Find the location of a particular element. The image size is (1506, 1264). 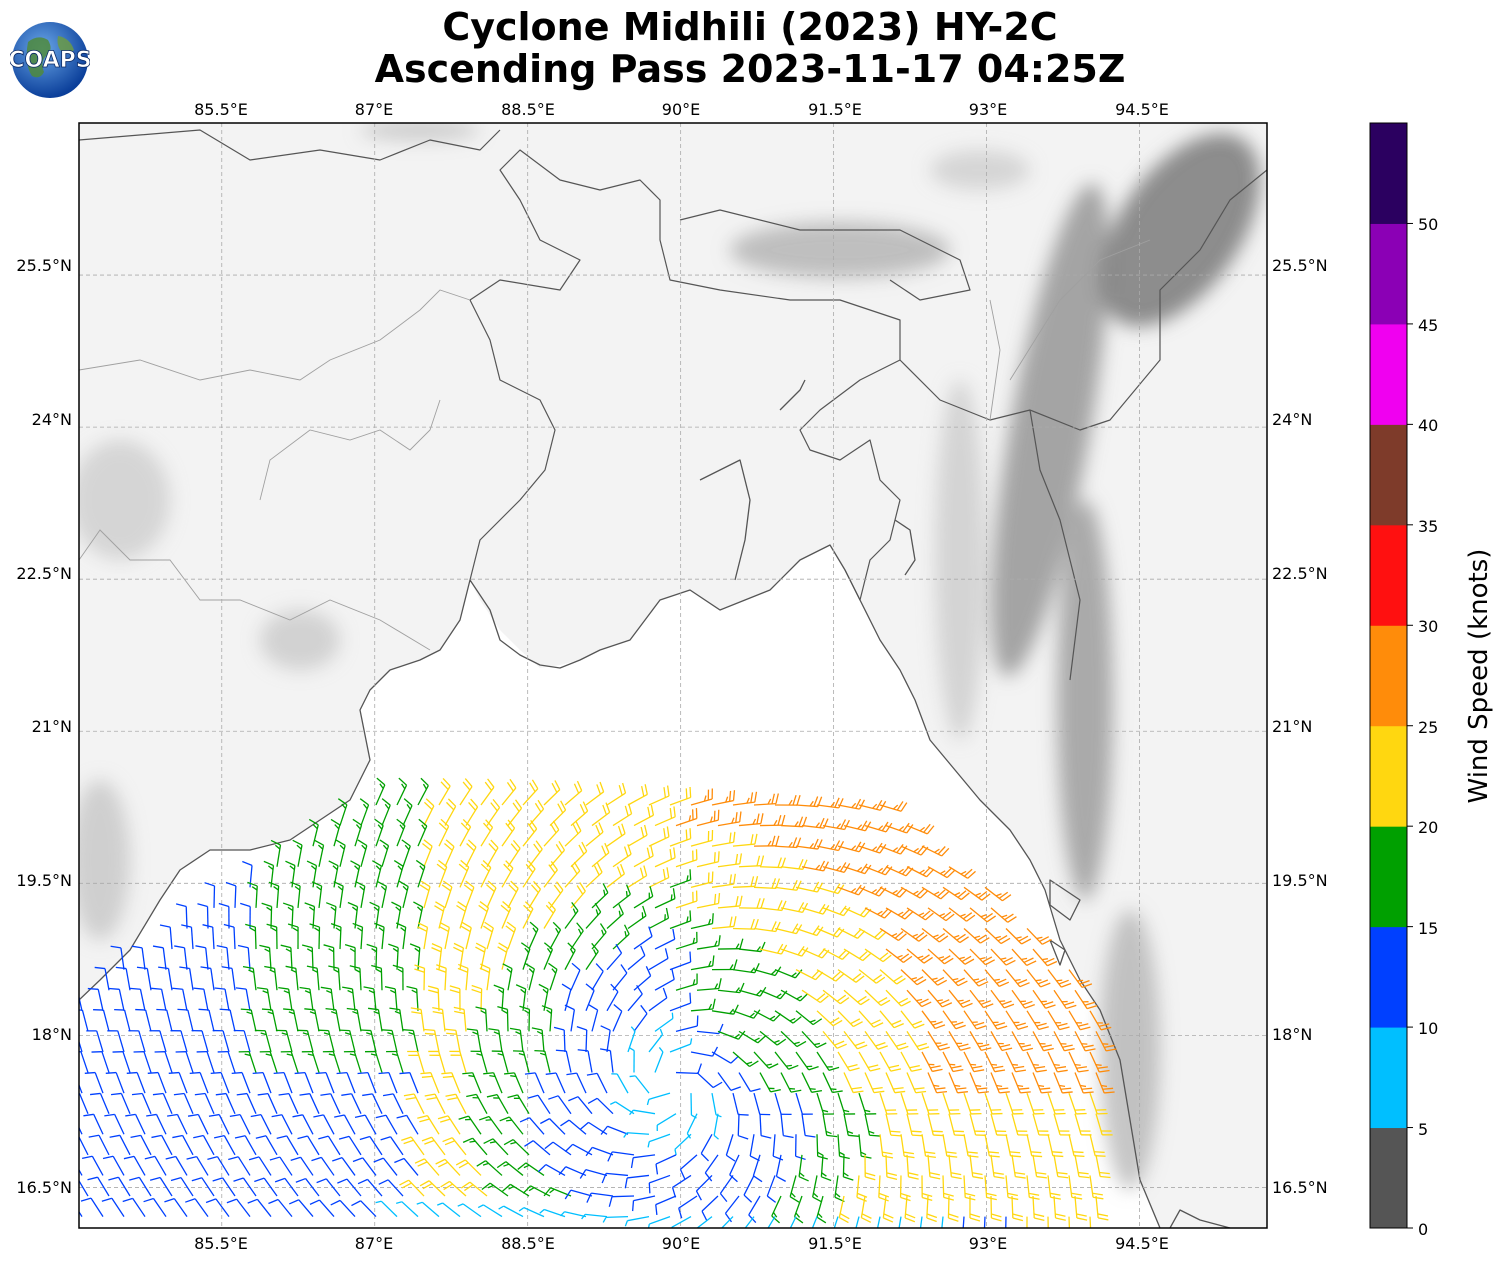

lat-tick-label: 16.5°N is located at coordinates (1300, 1187).